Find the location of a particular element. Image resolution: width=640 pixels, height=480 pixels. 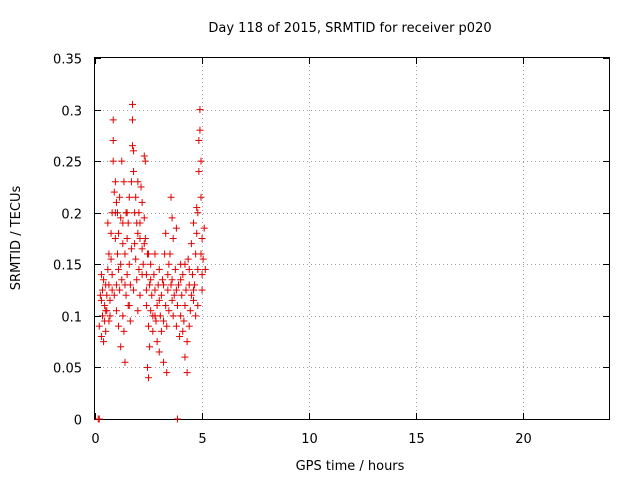

x-axis-label: GPS time / hours is located at coordinates (350, 466).